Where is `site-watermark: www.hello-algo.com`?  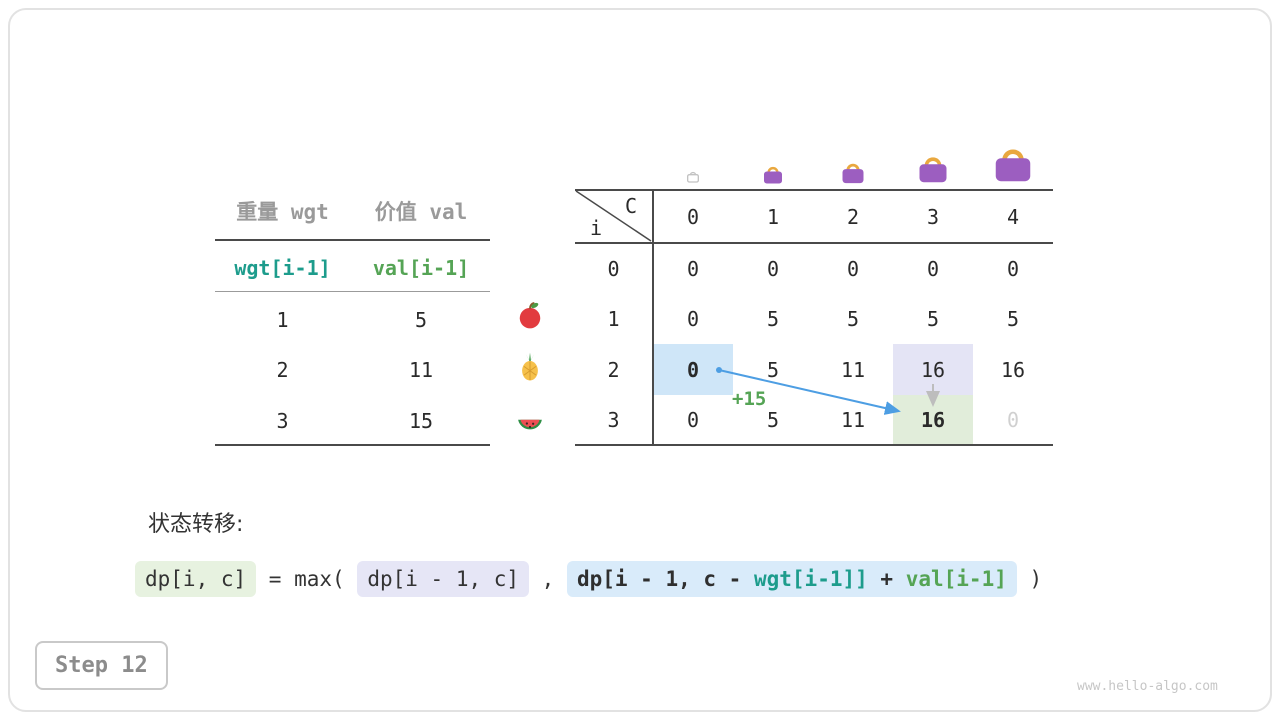
site-watermark: www.hello-algo.com is located at coordinates (1147, 686).